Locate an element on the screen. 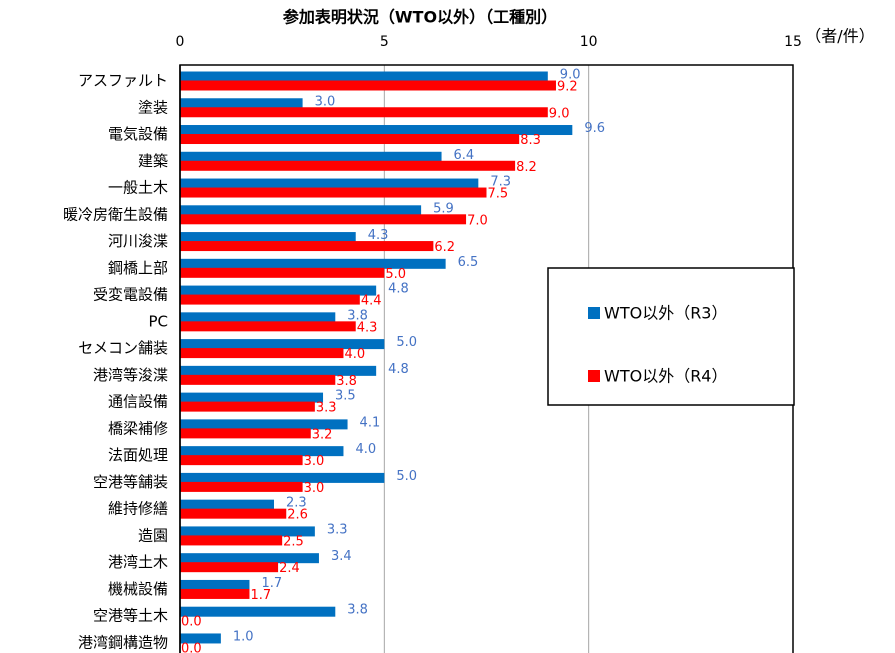 The height and width of the screenshot is (653, 895). category-label: アスファルト is located at coordinates (123, 81).